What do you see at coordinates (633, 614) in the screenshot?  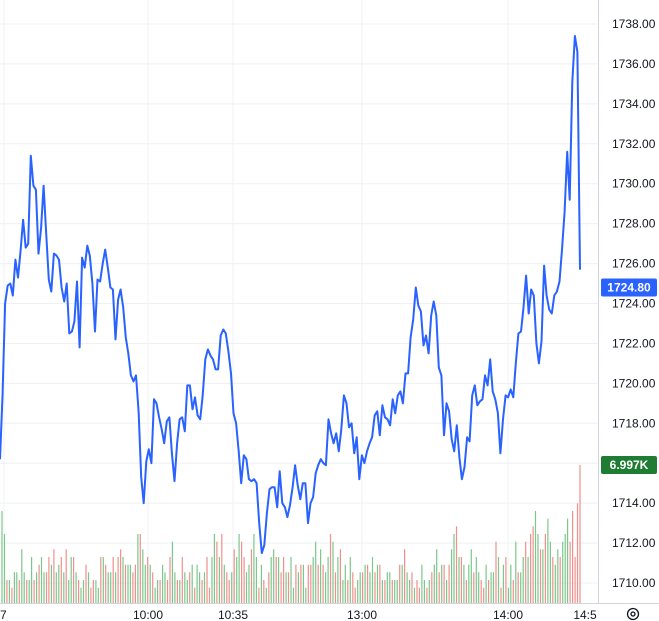 I see `settings-gear-icon` at bounding box center [633, 614].